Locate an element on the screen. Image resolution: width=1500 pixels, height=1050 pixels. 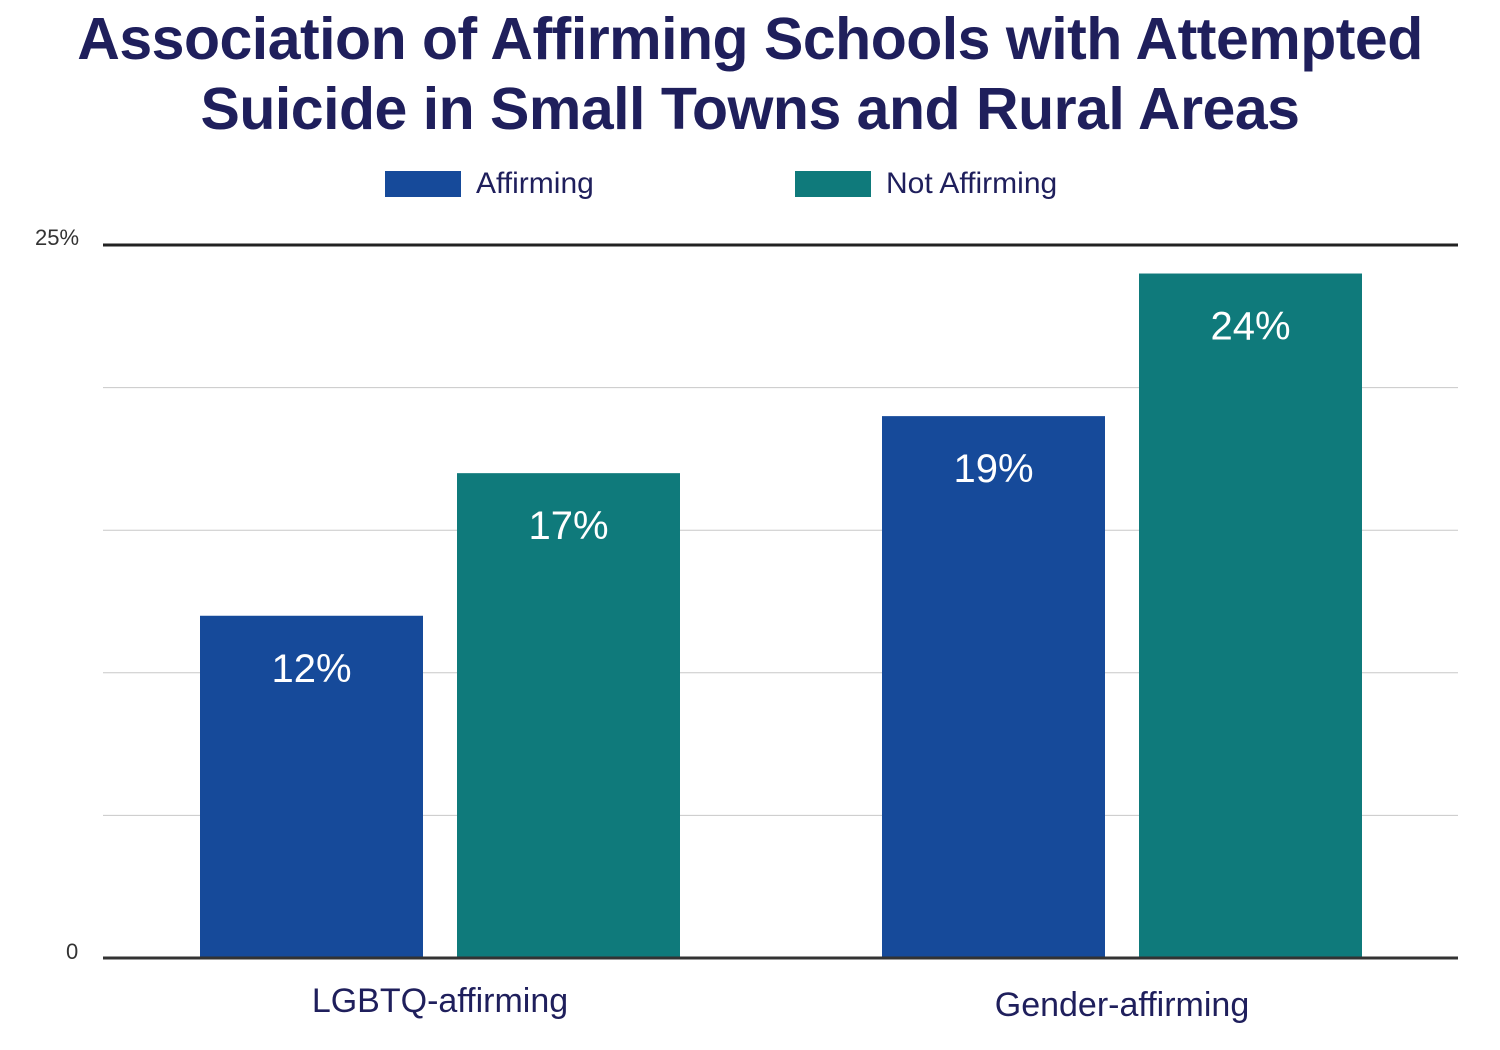
data-label: 19% is located at coordinates (993, 469).